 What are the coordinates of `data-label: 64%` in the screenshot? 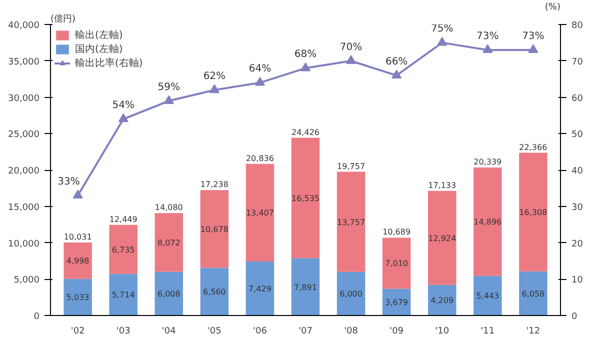 It's located at (260, 69).